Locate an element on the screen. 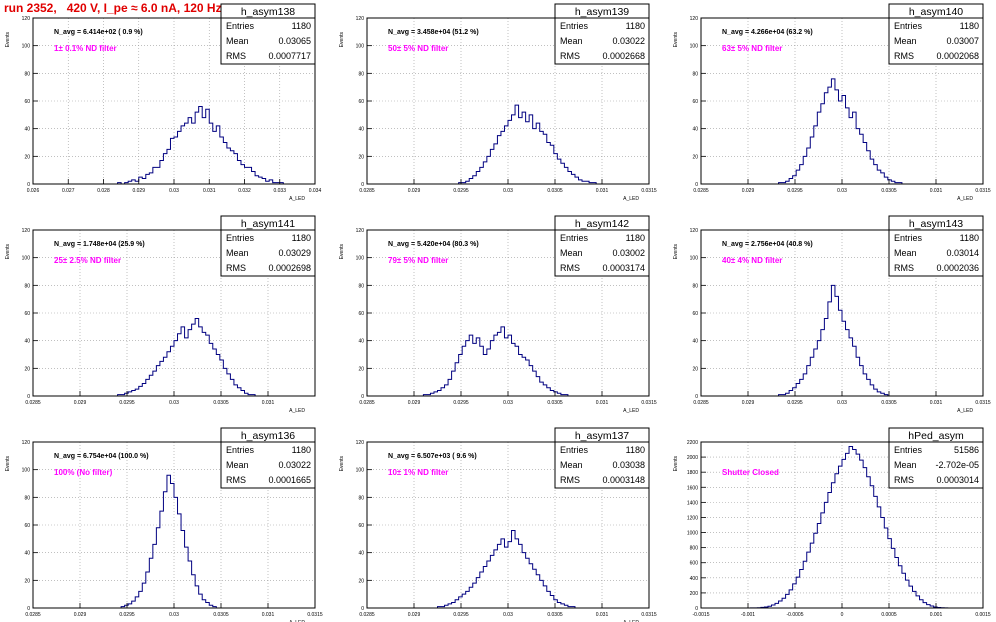 Image resolution: width=996 pixels, height=622 pixels. navg-label: N_avg = 3.458e+04 (51.2 %) is located at coordinates (433, 32).